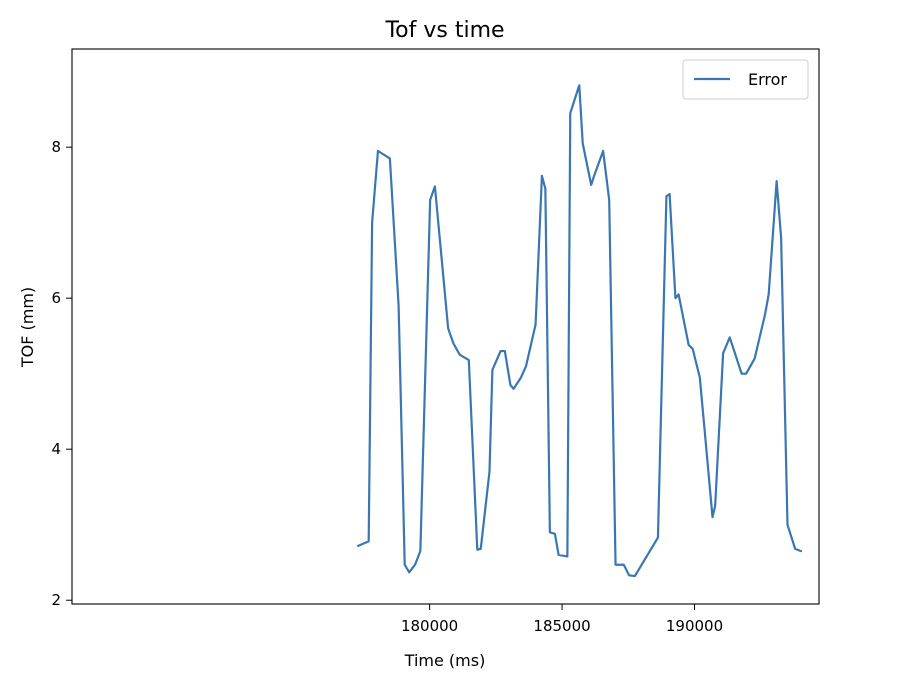  What do you see at coordinates (561, 626) in the screenshot?
I see `x-tick-label: 185000` at bounding box center [561, 626].